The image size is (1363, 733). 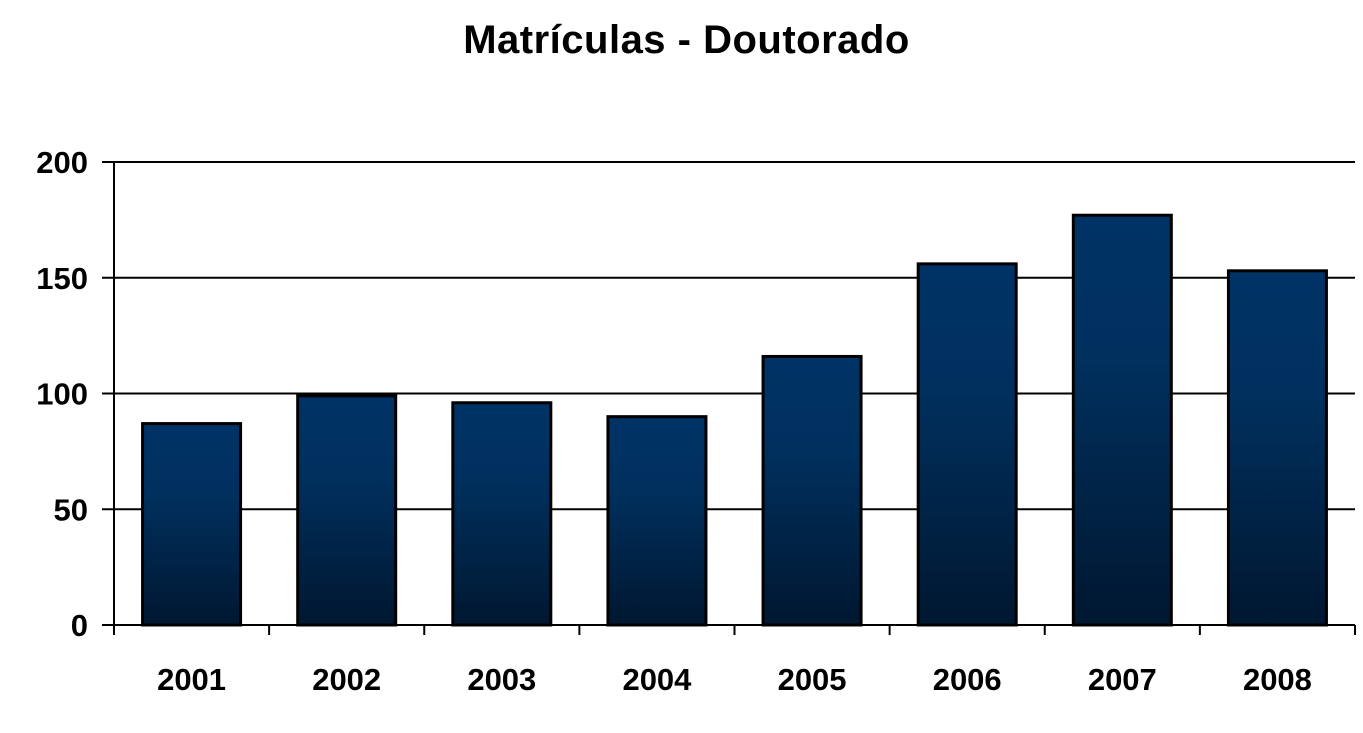 I want to click on x-tick-label: 2007, so click(x=1122, y=679).